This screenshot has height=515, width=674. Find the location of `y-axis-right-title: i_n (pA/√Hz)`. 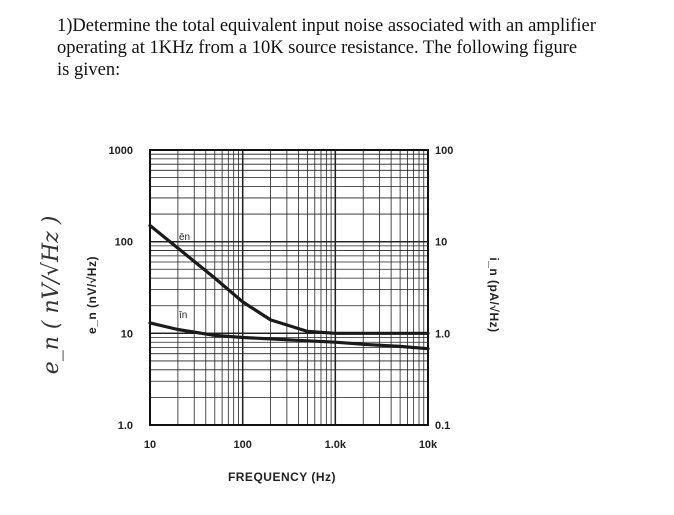

y-axis-right-title: i_n (pA/√Hz) is located at coordinates (494, 294).